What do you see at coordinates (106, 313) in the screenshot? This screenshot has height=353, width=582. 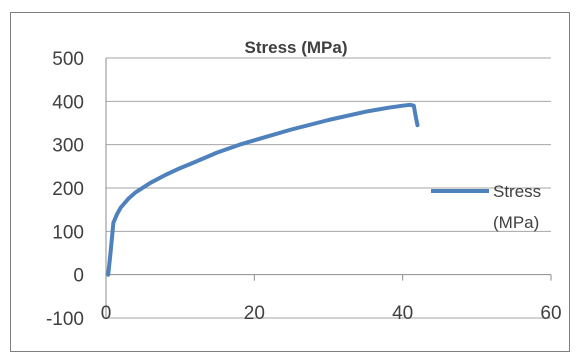 I see `x-tick-label: 0` at bounding box center [106, 313].